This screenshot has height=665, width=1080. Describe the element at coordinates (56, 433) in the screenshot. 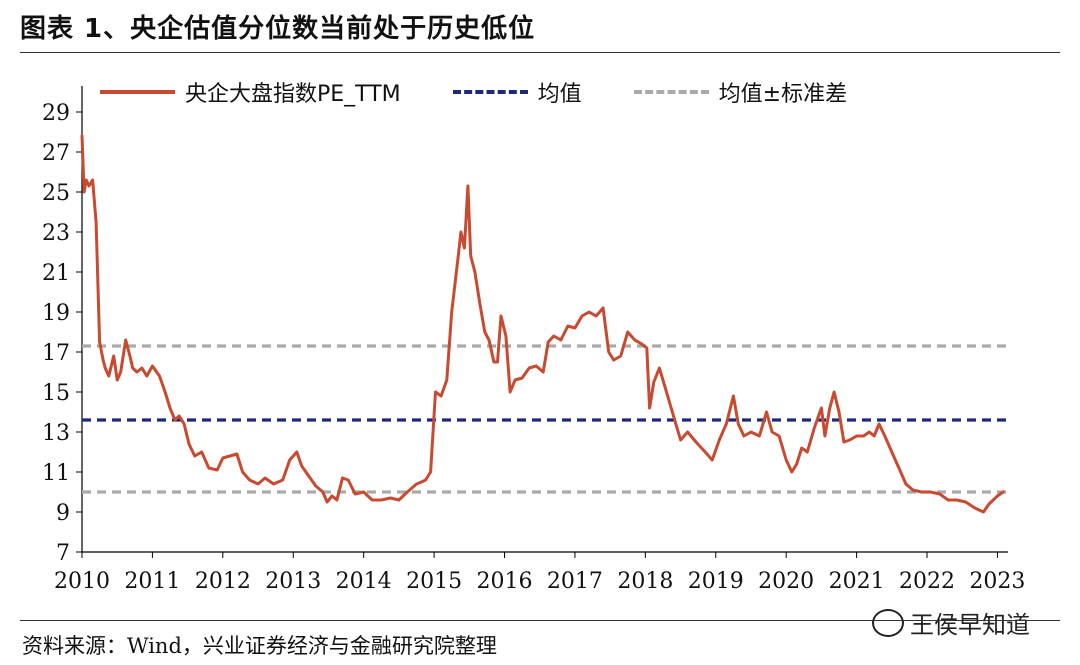

I see `y-tick-label: 13` at that location.